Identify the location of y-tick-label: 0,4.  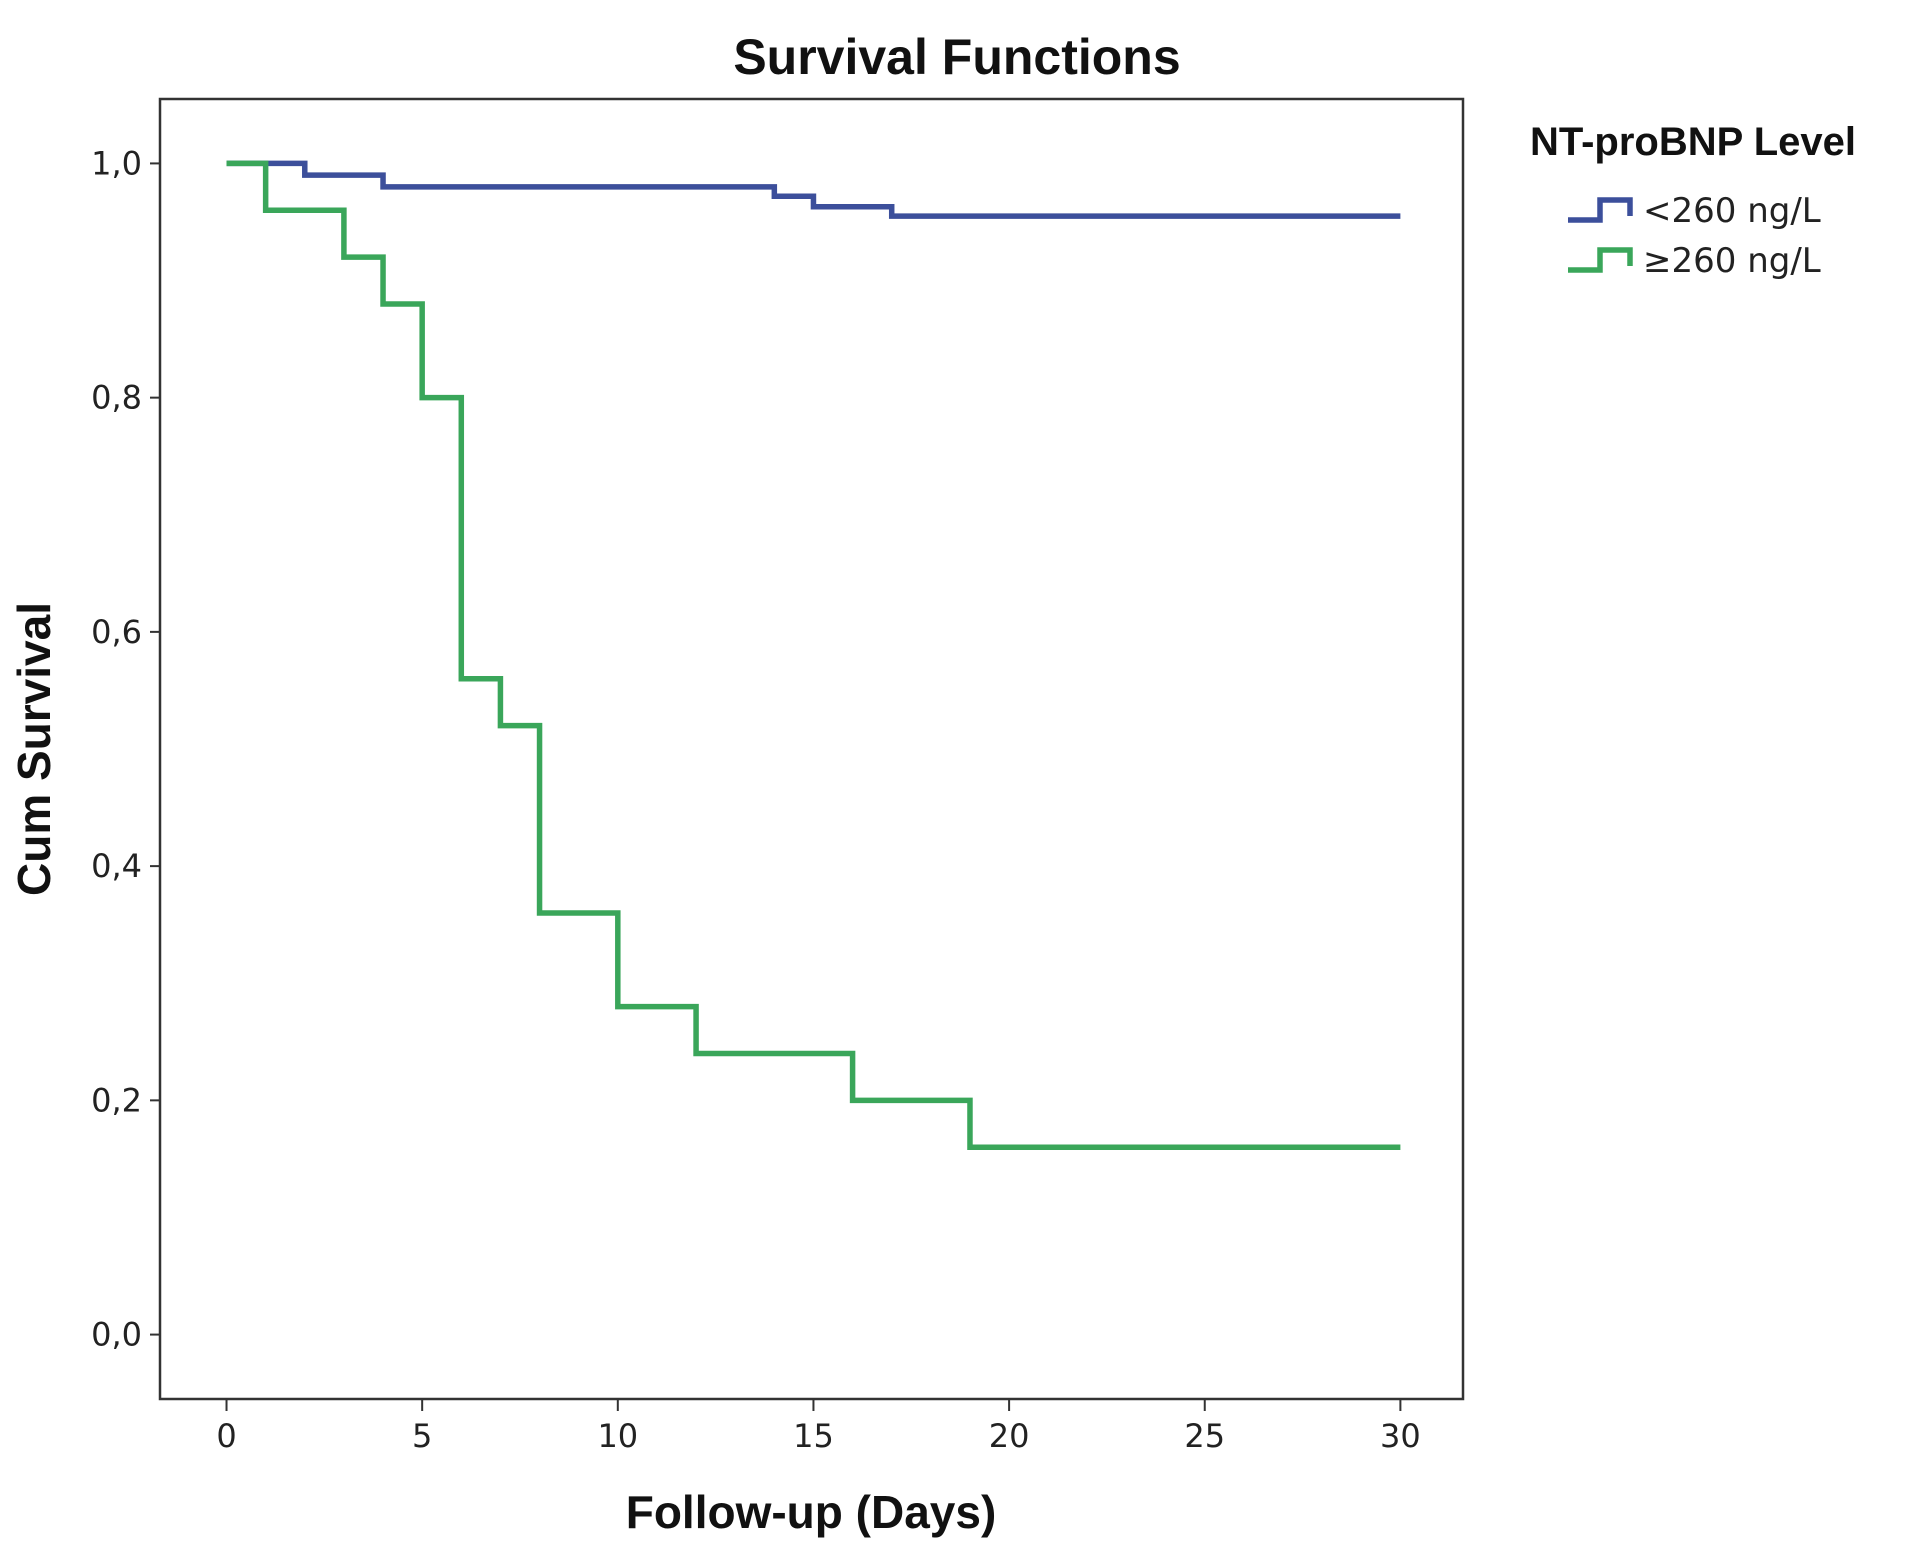
(116, 866).